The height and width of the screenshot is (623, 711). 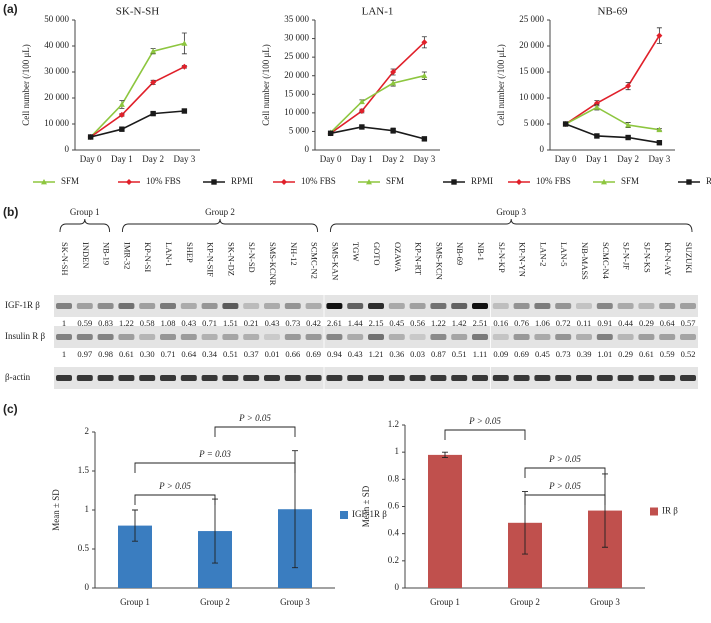 What do you see at coordinates (584, 323) in the screenshot?
I see `band-value: 0.11` at bounding box center [584, 323].